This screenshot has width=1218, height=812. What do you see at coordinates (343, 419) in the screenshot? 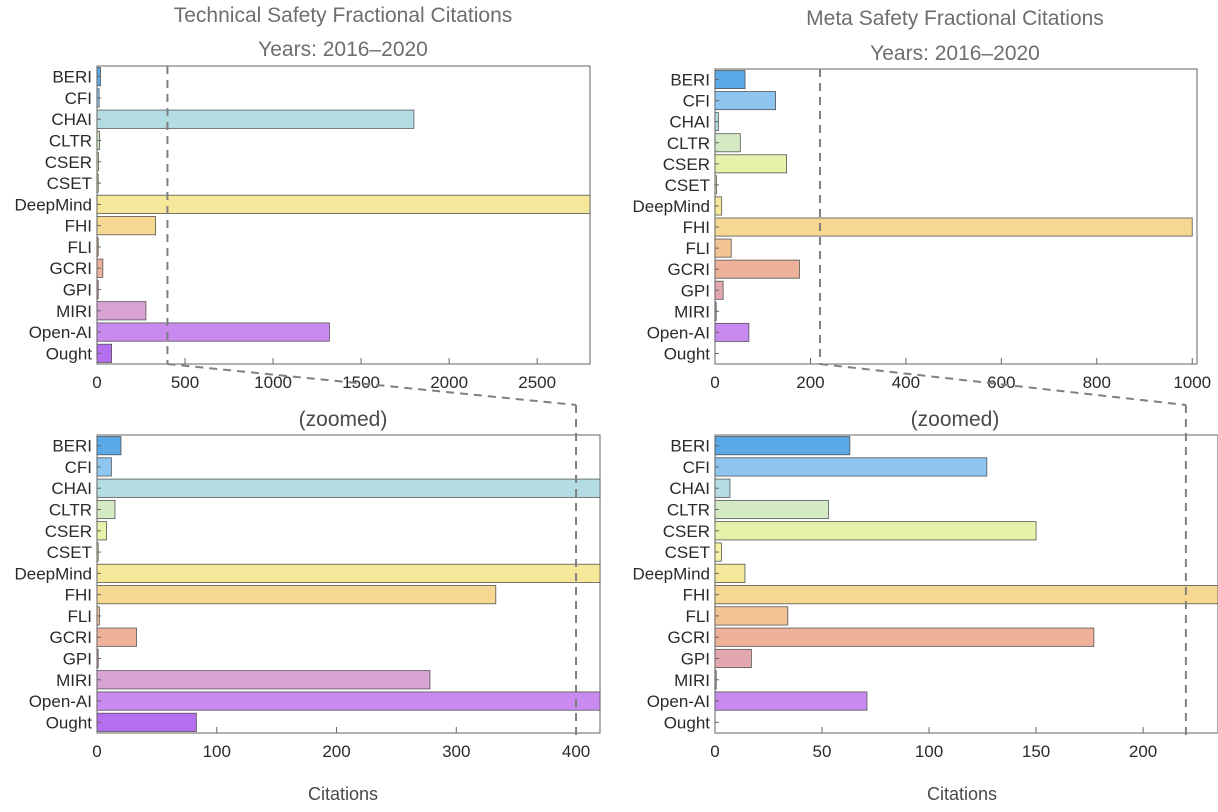
I see `zoomed-title-technical: (zoomed)` at bounding box center [343, 419].